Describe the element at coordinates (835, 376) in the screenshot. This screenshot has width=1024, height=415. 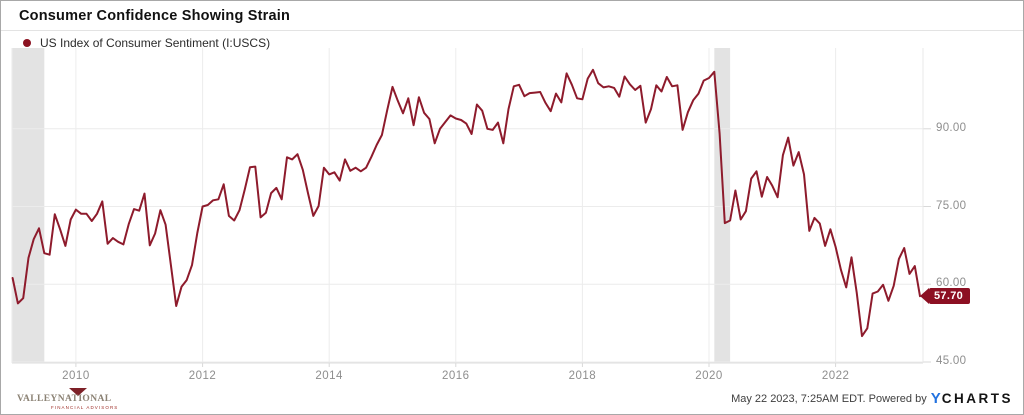
I see `x-axis-label: 2022` at that location.